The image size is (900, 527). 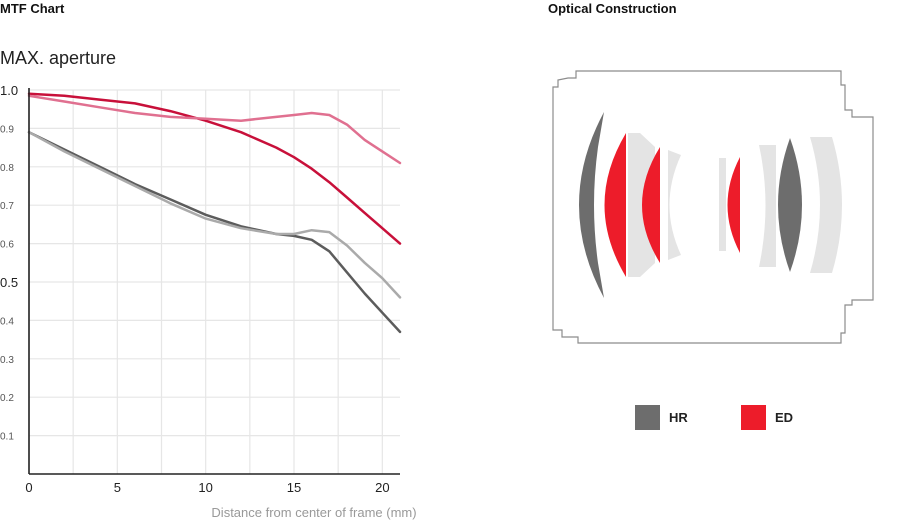 What do you see at coordinates (767, 206) in the screenshot?
I see `lens-element-8-standard` at bounding box center [767, 206].